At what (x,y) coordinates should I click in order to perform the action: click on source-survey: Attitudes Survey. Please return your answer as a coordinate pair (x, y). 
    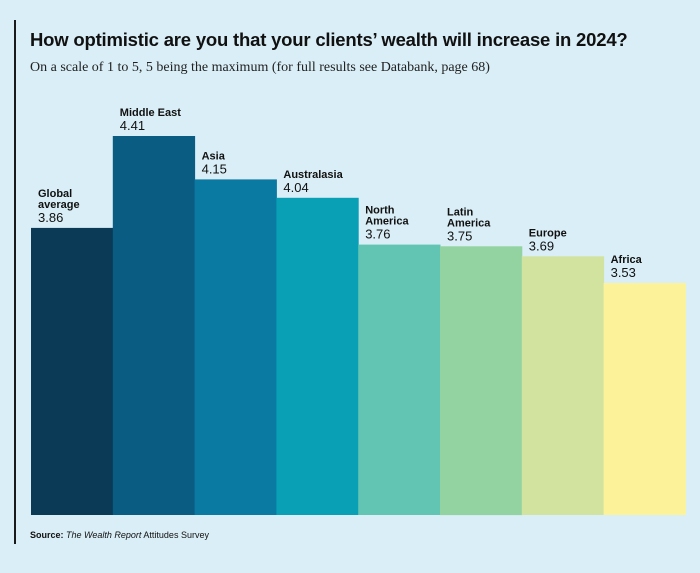
    Looking at the image, I should click on (176, 535).